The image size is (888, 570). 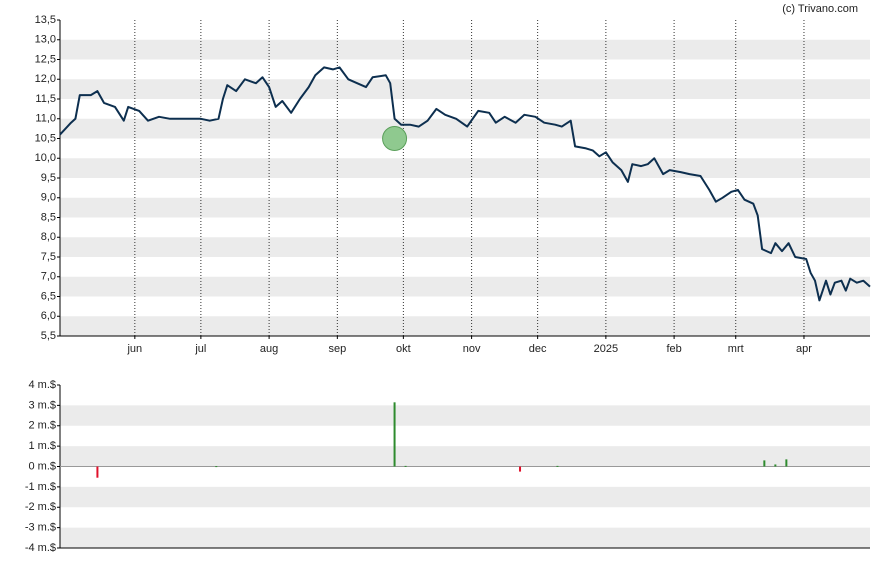 What do you see at coordinates (48, 296) in the screenshot?
I see `y-tick-label: 6,5` at bounding box center [48, 296].